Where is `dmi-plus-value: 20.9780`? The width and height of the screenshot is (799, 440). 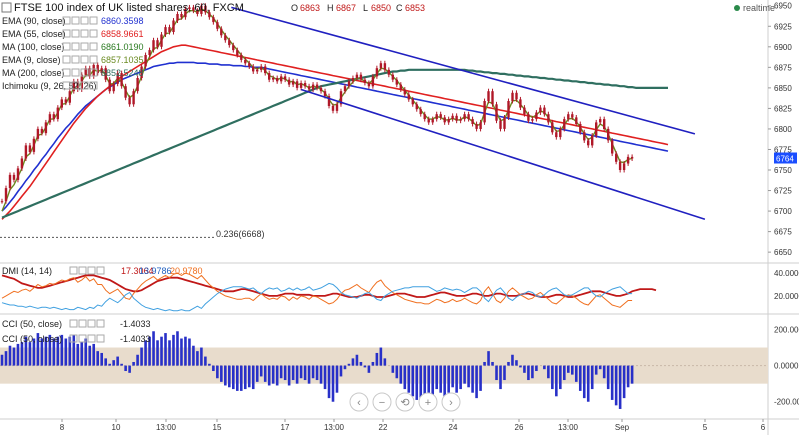 dmi-plus-value: 20.9780 is located at coordinates (186, 271).